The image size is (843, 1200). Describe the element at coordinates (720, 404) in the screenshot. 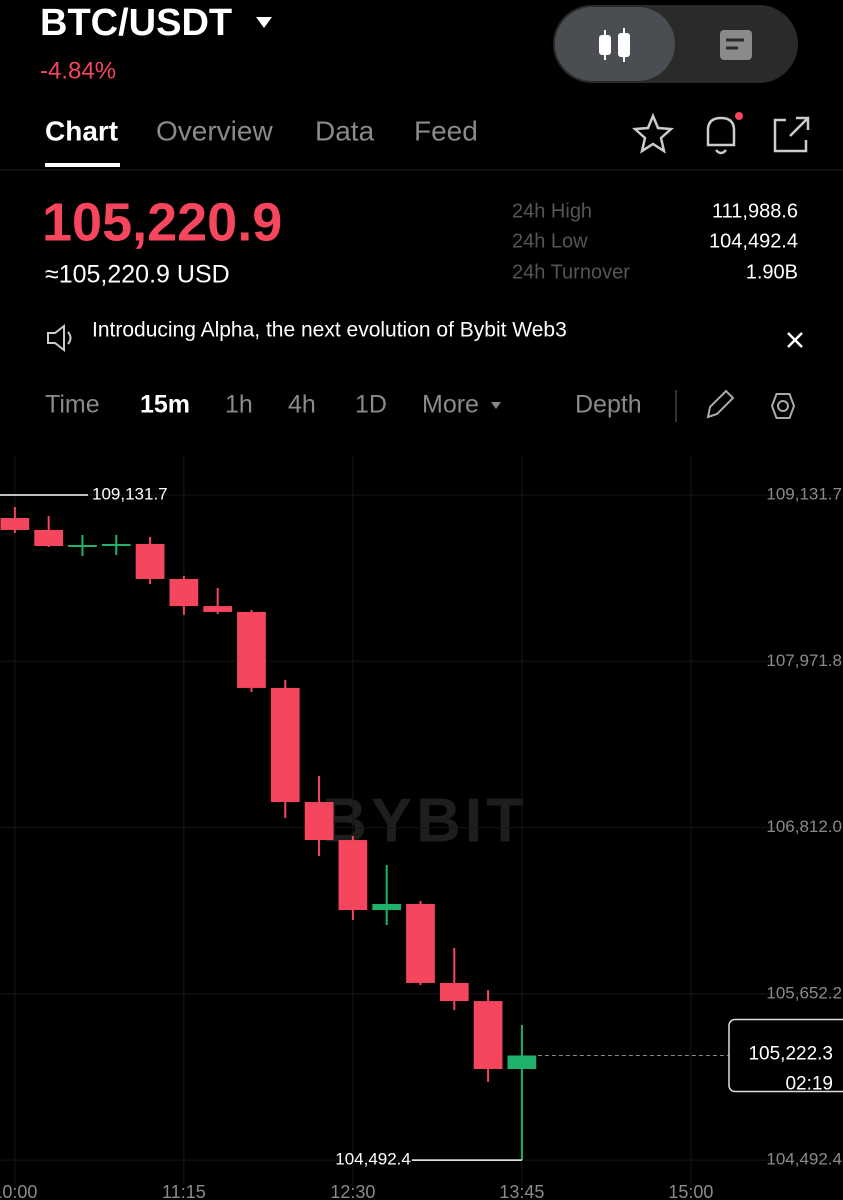

I see `draw-tool` at that location.